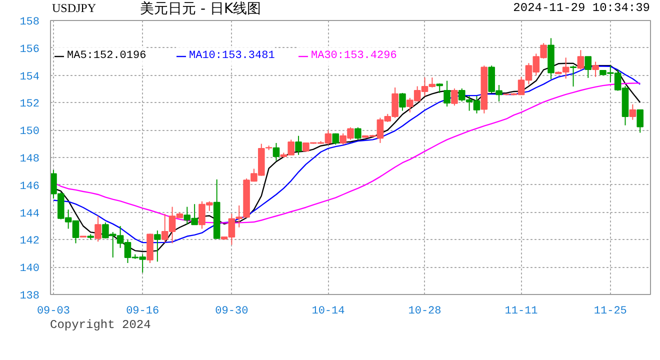  Describe the element at coordinates (30, 269) in the screenshot. I see `y-tick-label: 140` at that location.